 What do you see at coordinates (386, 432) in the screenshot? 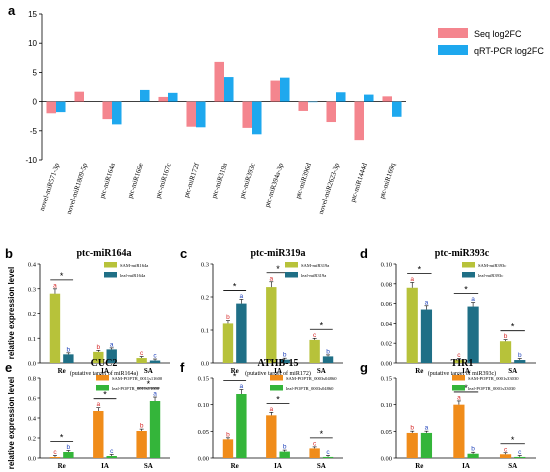
I see `y-tick-label: 0.05` at bounding box center [386, 432].